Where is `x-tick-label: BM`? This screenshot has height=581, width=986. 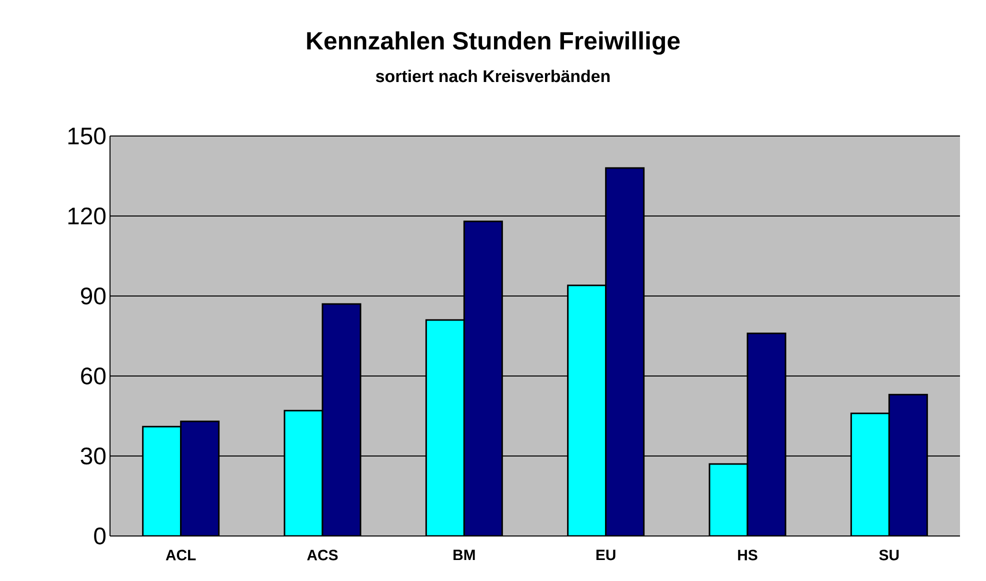 x-tick-label: BM is located at coordinates (464, 555).